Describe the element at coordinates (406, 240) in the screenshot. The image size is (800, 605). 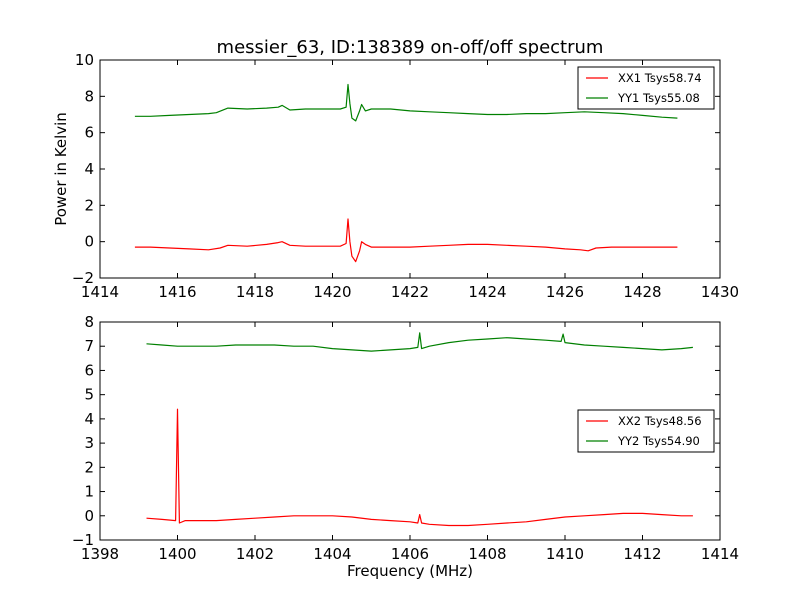
I see `series-line-top-xx` at that location.